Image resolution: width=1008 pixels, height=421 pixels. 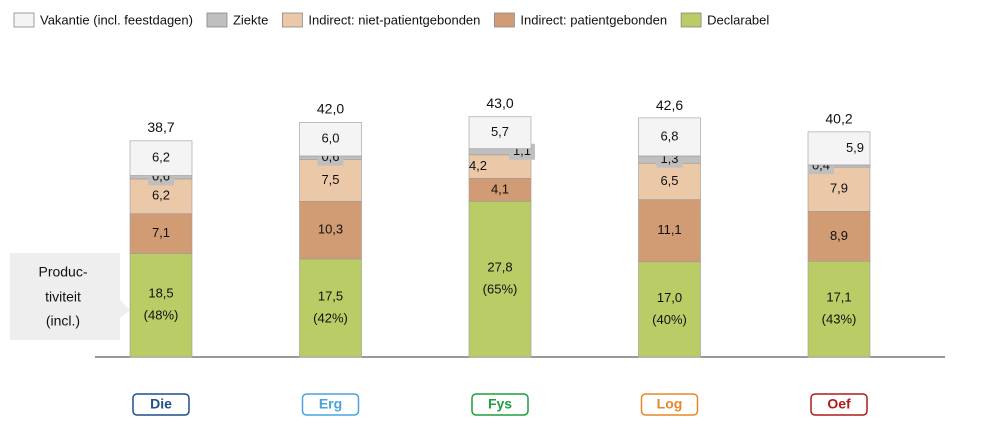 What do you see at coordinates (63, 321) in the screenshot?
I see `annotation-line: (incl.)` at bounding box center [63, 321].